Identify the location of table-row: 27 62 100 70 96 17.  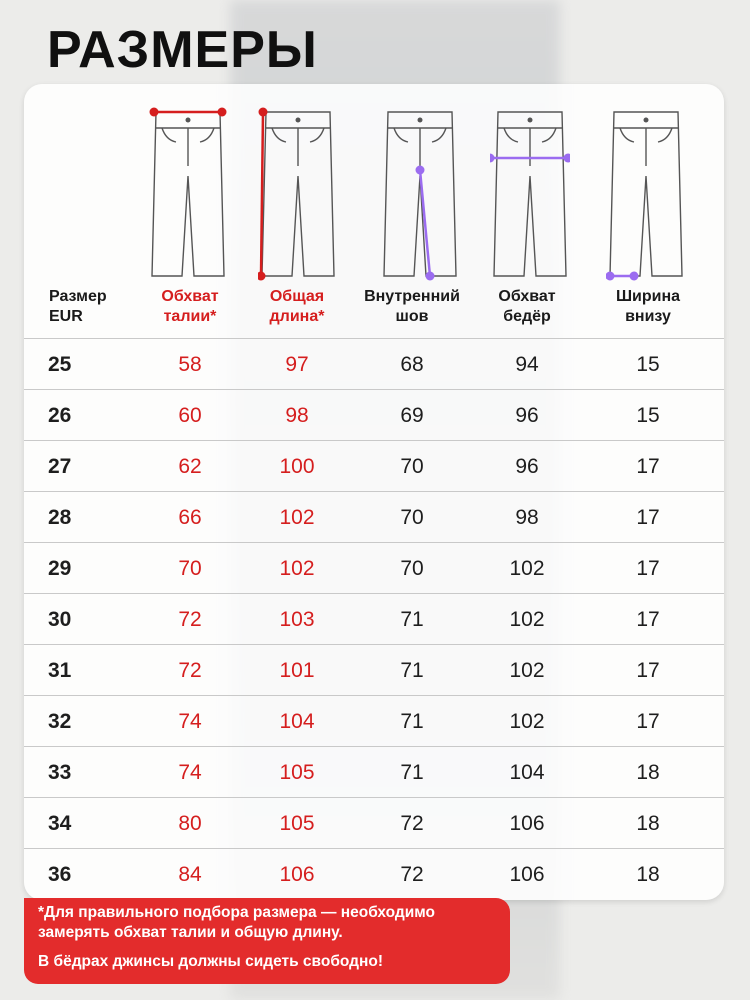
(374, 466).